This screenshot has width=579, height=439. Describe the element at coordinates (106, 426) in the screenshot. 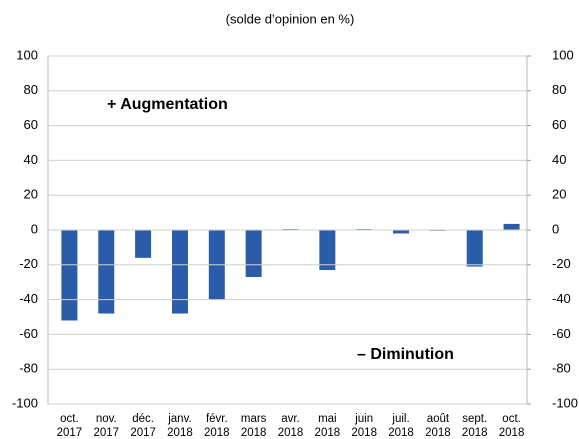

I see `x-tick-label: nov. 2017` at that location.